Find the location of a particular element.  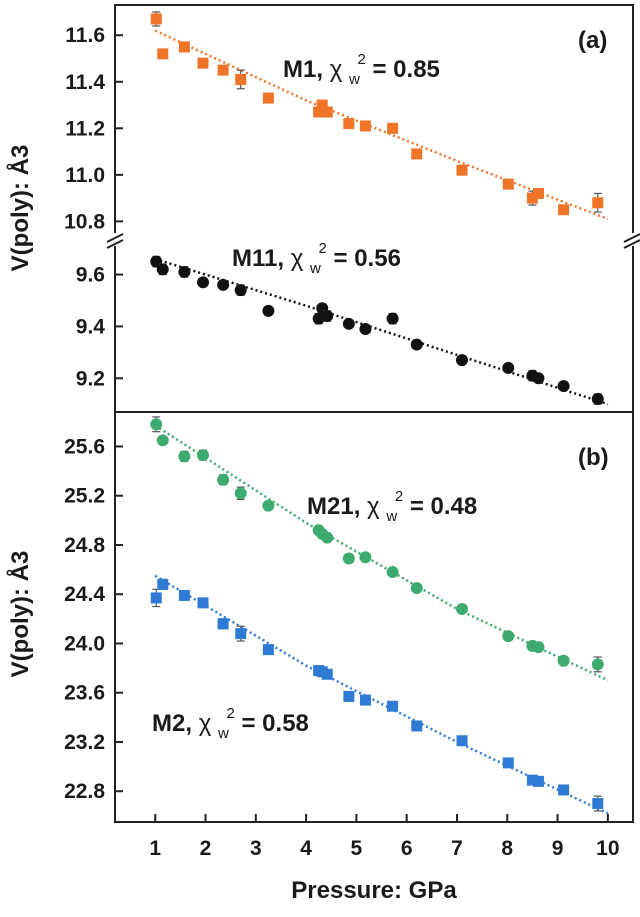

panel-a-upper-y-tick-label: 11.4 is located at coordinates (85, 82).